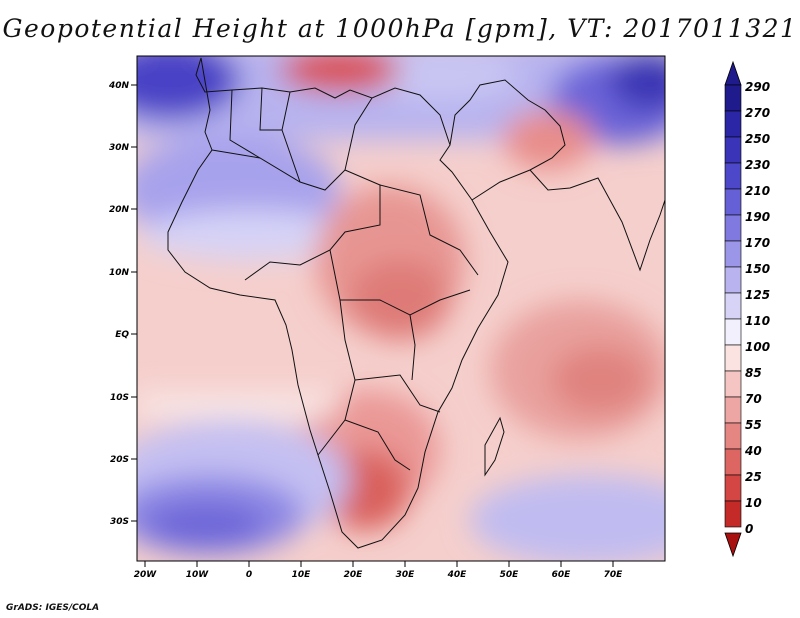 The width and height of the screenshot is (800, 618). What do you see at coordinates (134, 303) in the screenshot?
I see `lat-axis` at bounding box center [134, 303].